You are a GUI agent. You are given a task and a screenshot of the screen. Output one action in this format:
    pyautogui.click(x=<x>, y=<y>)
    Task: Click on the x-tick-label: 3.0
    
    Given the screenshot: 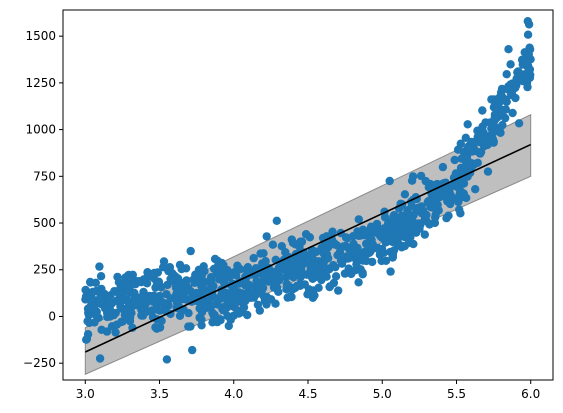 What is the action you would take?
    pyautogui.click(x=85, y=394)
    